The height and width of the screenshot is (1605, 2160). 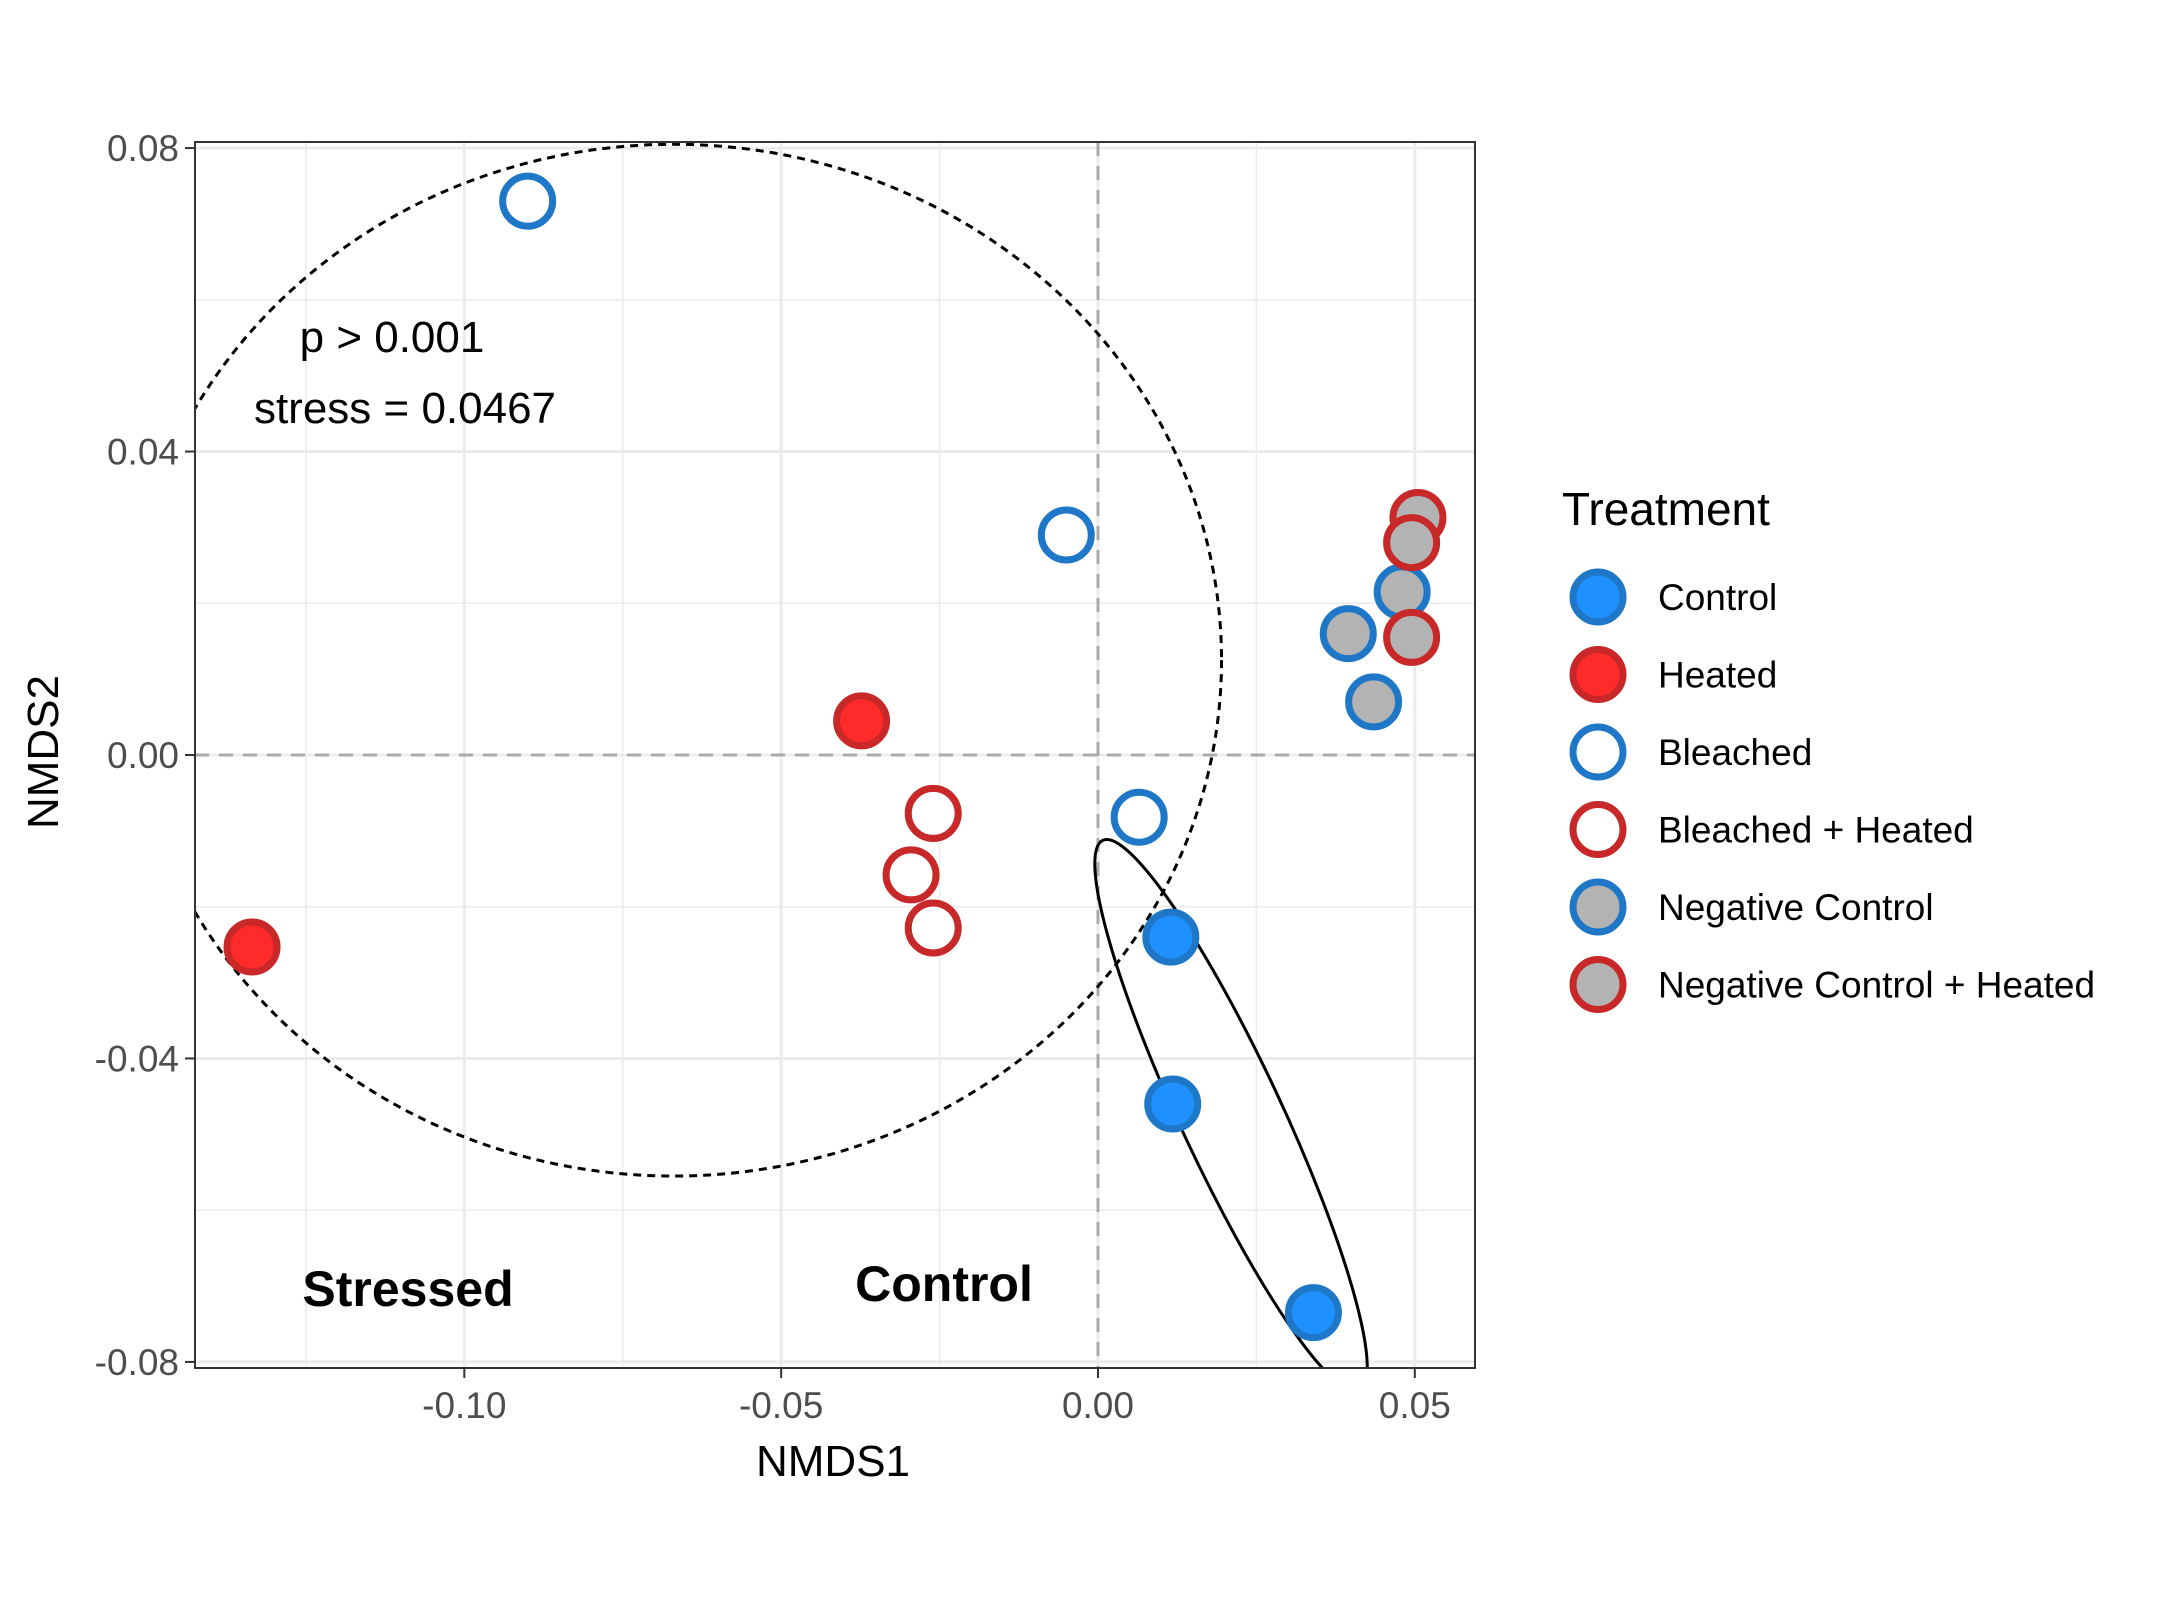 I want to click on stressed-group-label: Stressed, so click(x=407, y=1289).